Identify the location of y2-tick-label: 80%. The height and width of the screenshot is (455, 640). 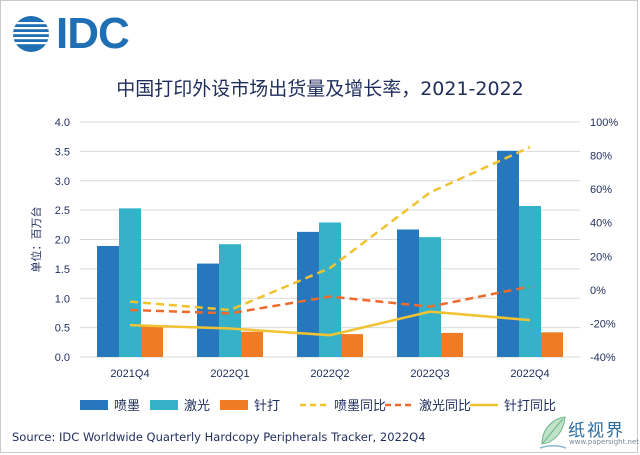
(601, 157).